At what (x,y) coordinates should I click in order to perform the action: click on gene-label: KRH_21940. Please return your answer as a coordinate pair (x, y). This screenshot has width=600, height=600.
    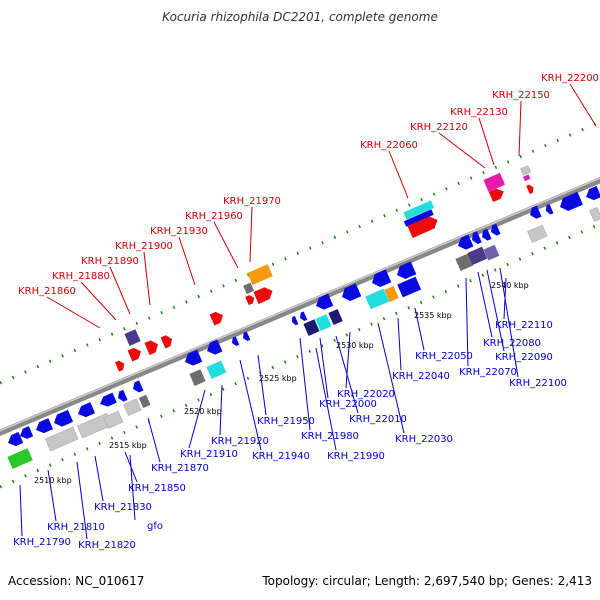
    Looking at the image, I should click on (281, 456).